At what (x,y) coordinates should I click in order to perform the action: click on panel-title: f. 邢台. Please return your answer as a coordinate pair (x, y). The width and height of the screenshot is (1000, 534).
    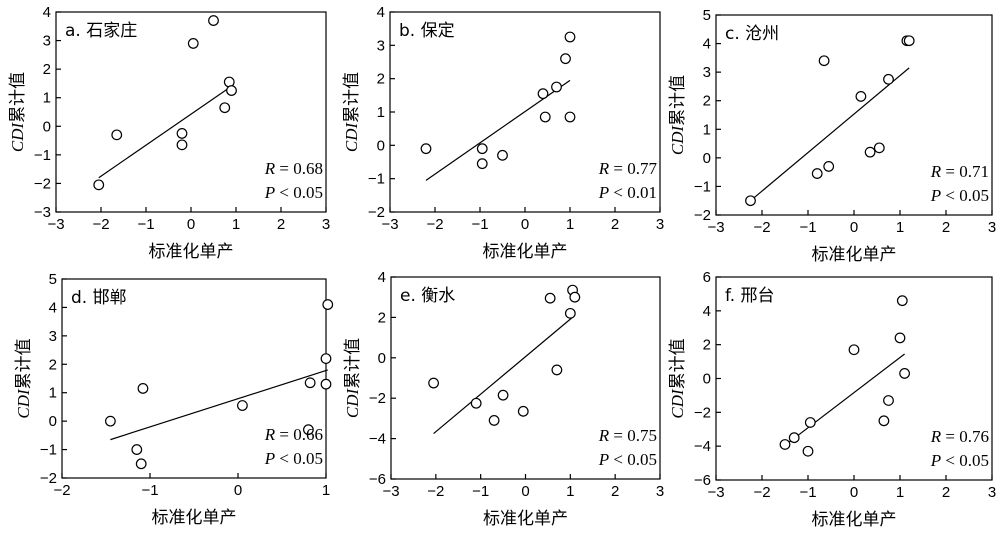
    Looking at the image, I should click on (750, 296).